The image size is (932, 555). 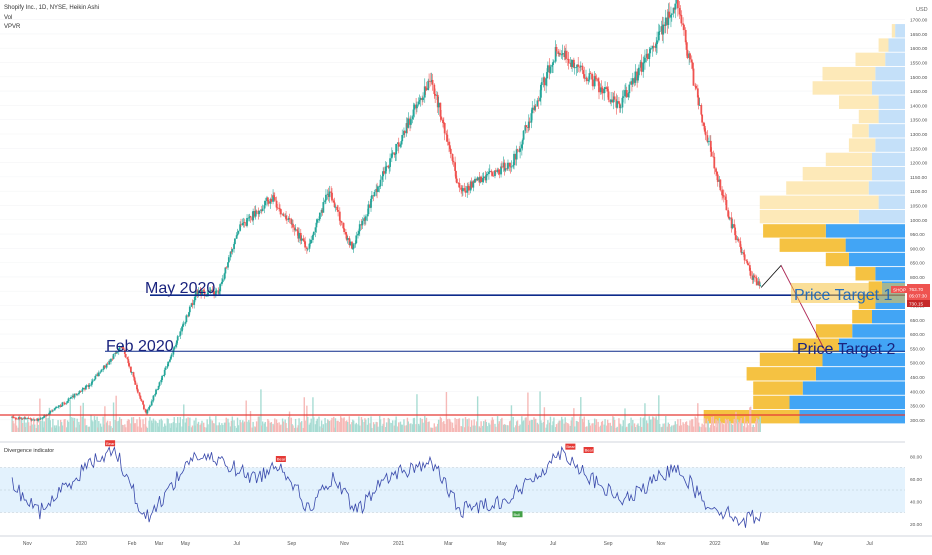 I want to click on time-tick-label: Mar, so click(x=159, y=544).